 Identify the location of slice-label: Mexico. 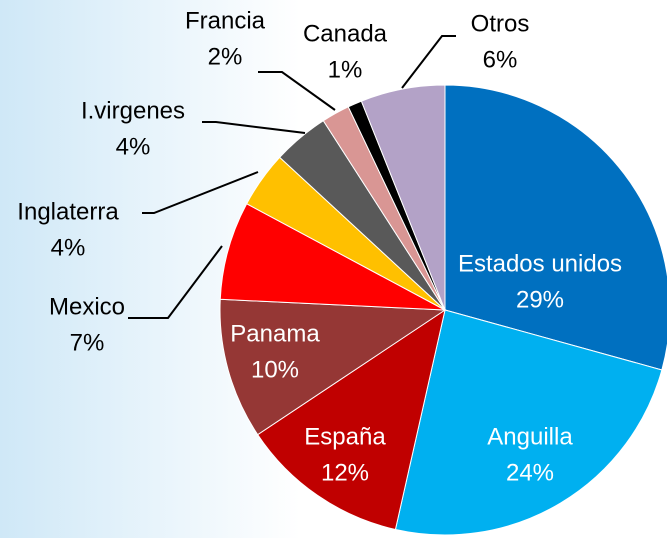
(87, 306).